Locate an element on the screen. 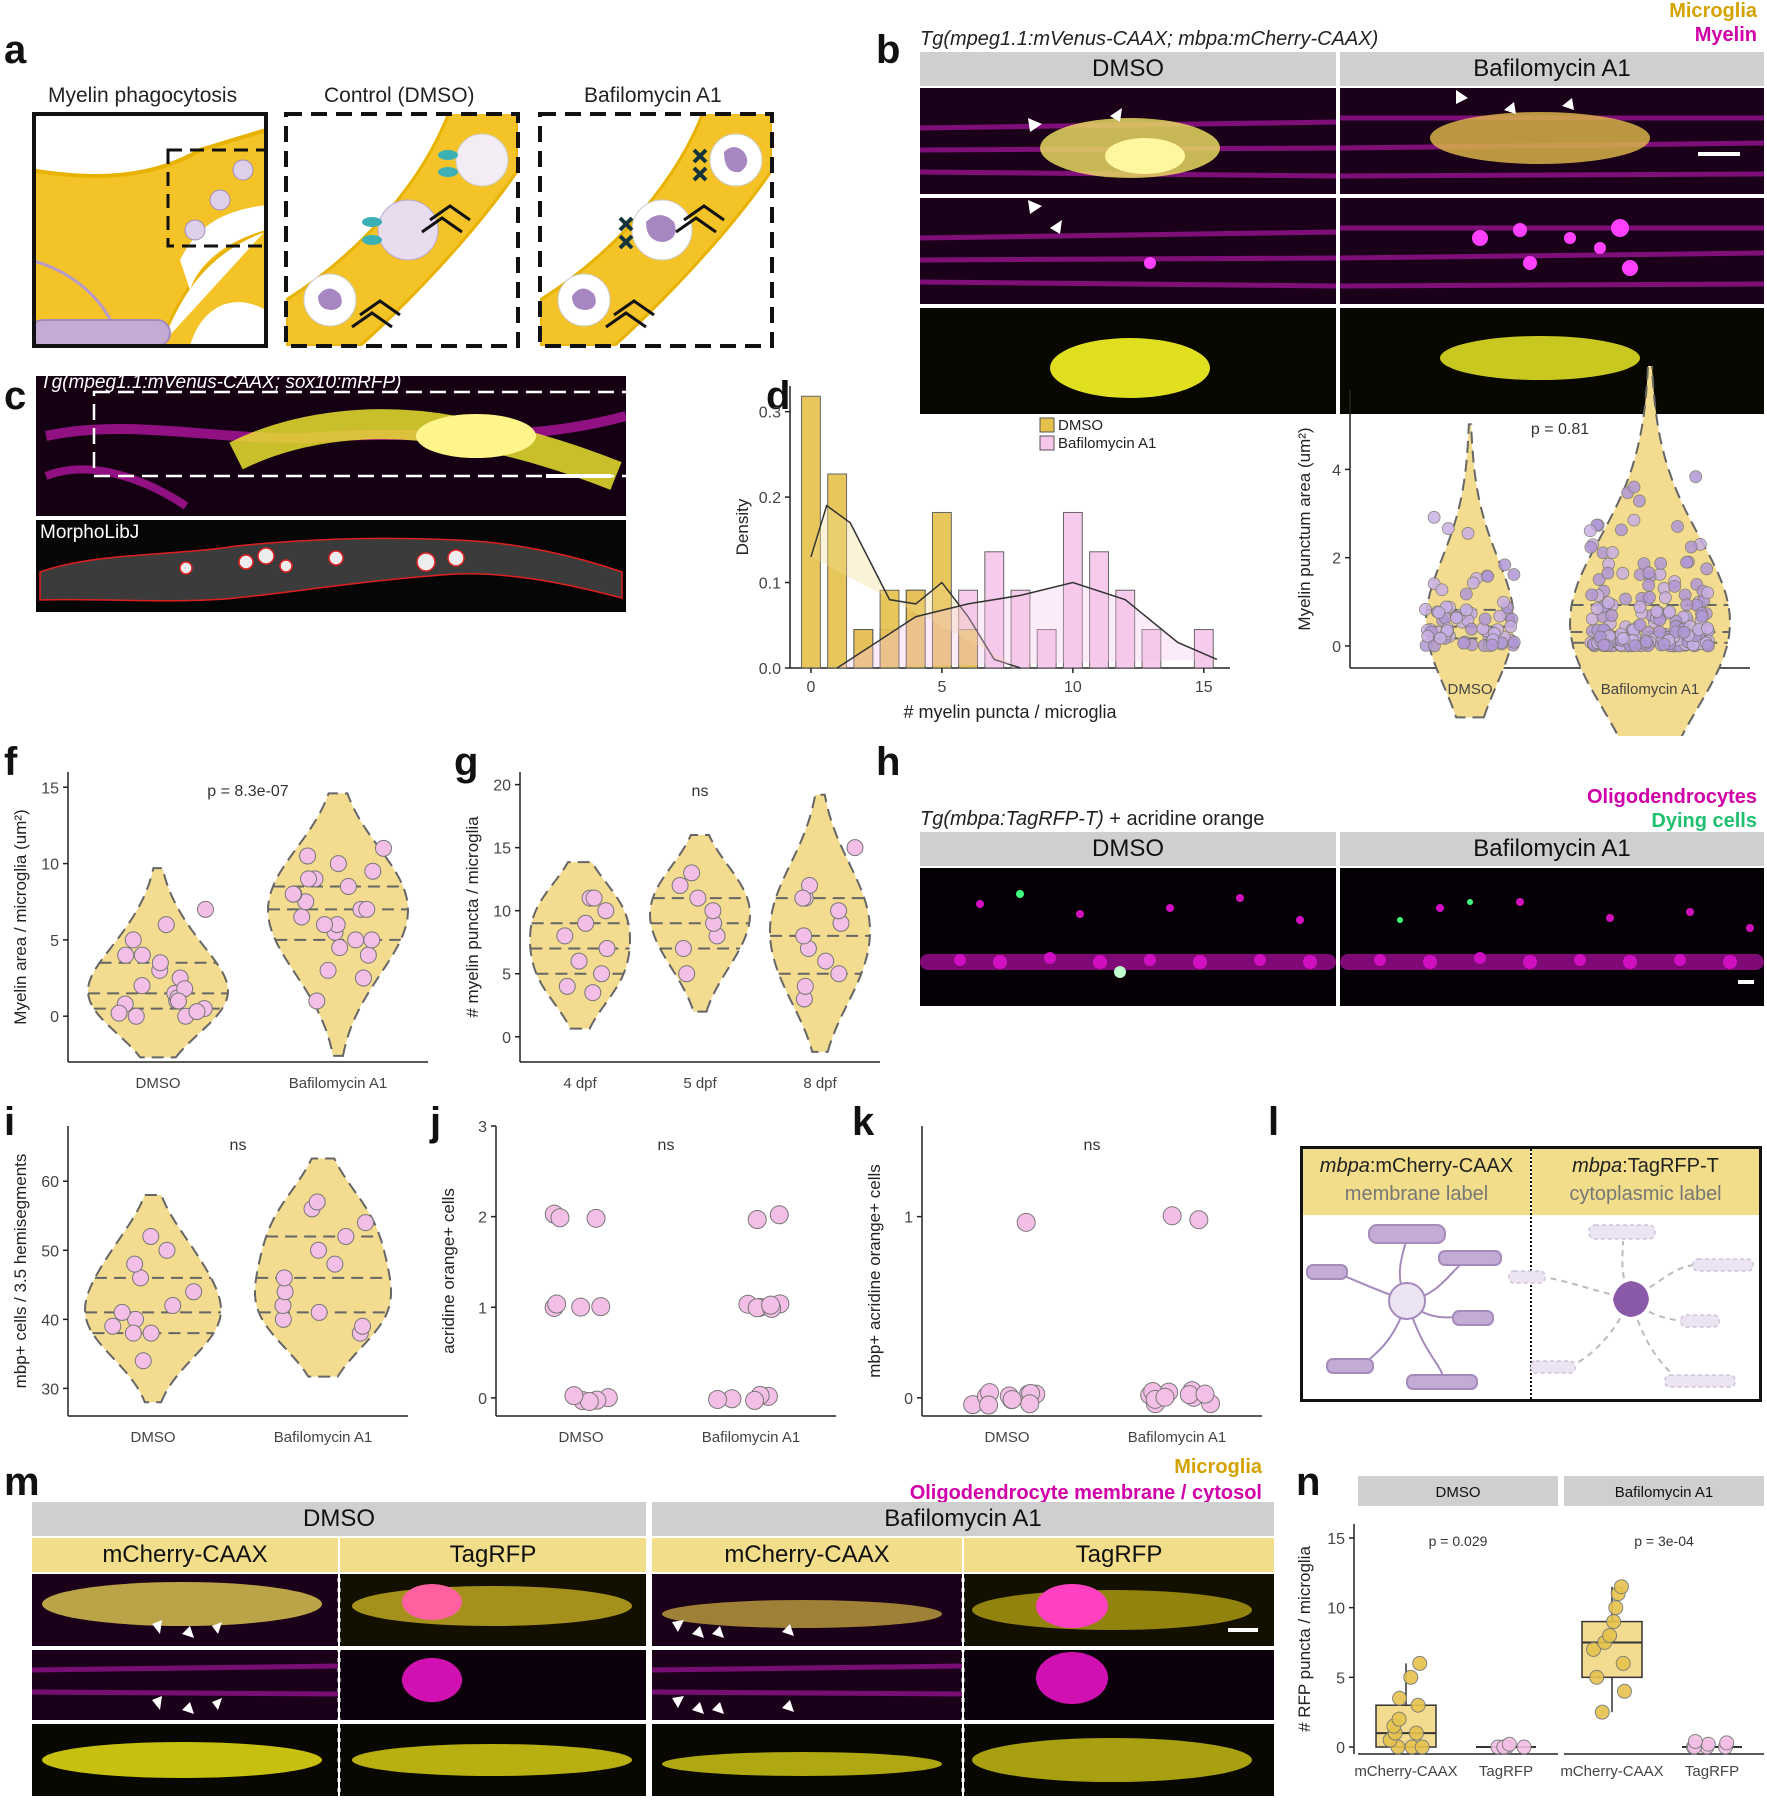 This screenshot has width=1767, height=1800. g-annotation: ns is located at coordinates (700, 791).